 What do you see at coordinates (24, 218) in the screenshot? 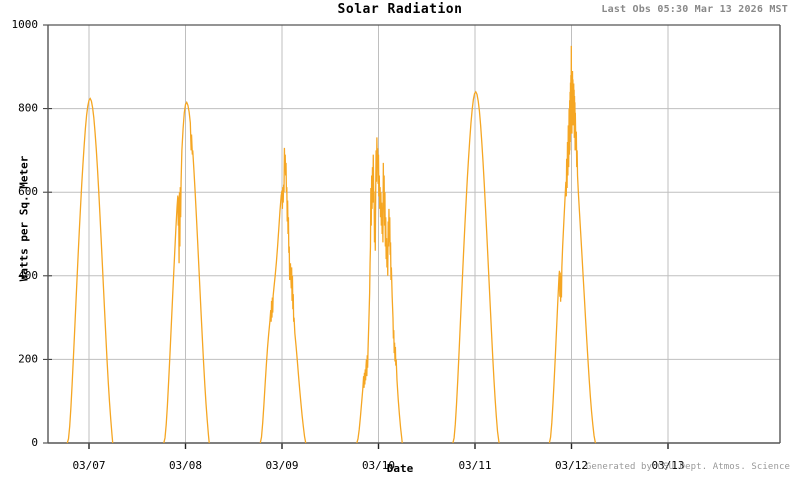
I see `y-axis-label: Watts per Sq. Meter` at bounding box center [24, 218].